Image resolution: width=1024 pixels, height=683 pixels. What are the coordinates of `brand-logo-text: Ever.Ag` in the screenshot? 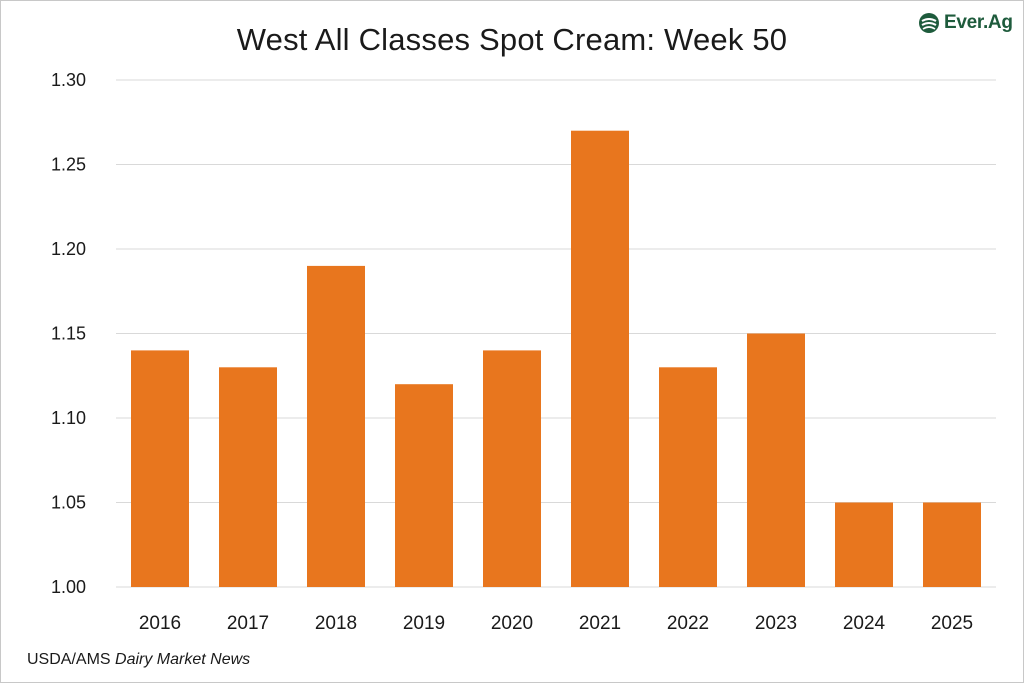 It's located at (978, 22).